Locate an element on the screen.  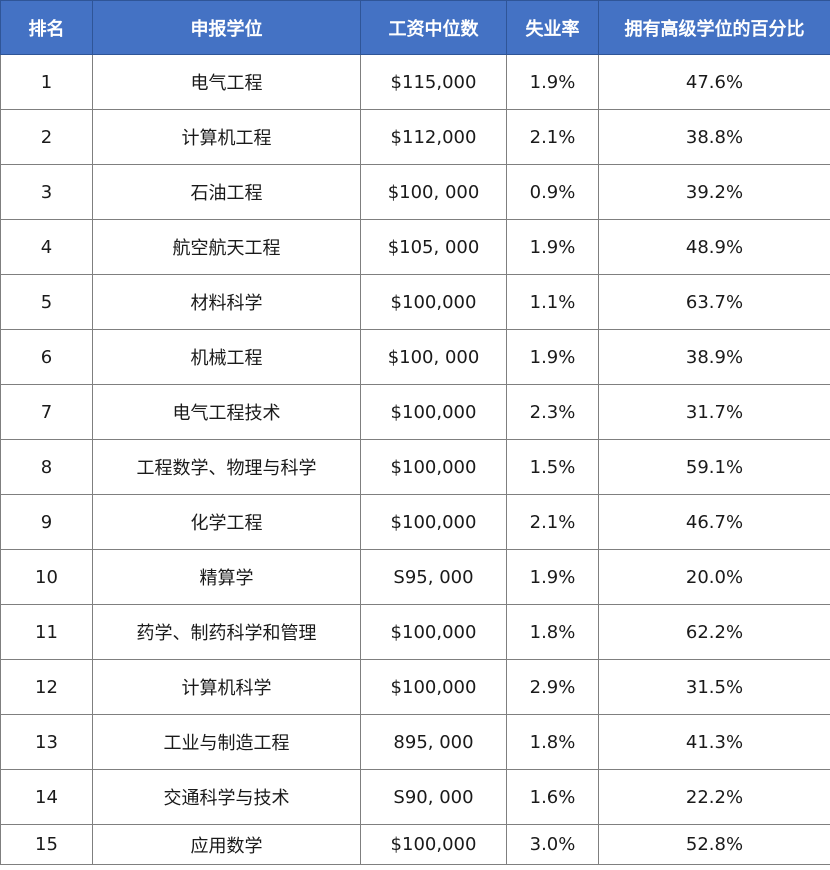
table-row: 2 计算机工程 $112,000 2.1% 38.8% is located at coordinates (415, 137).